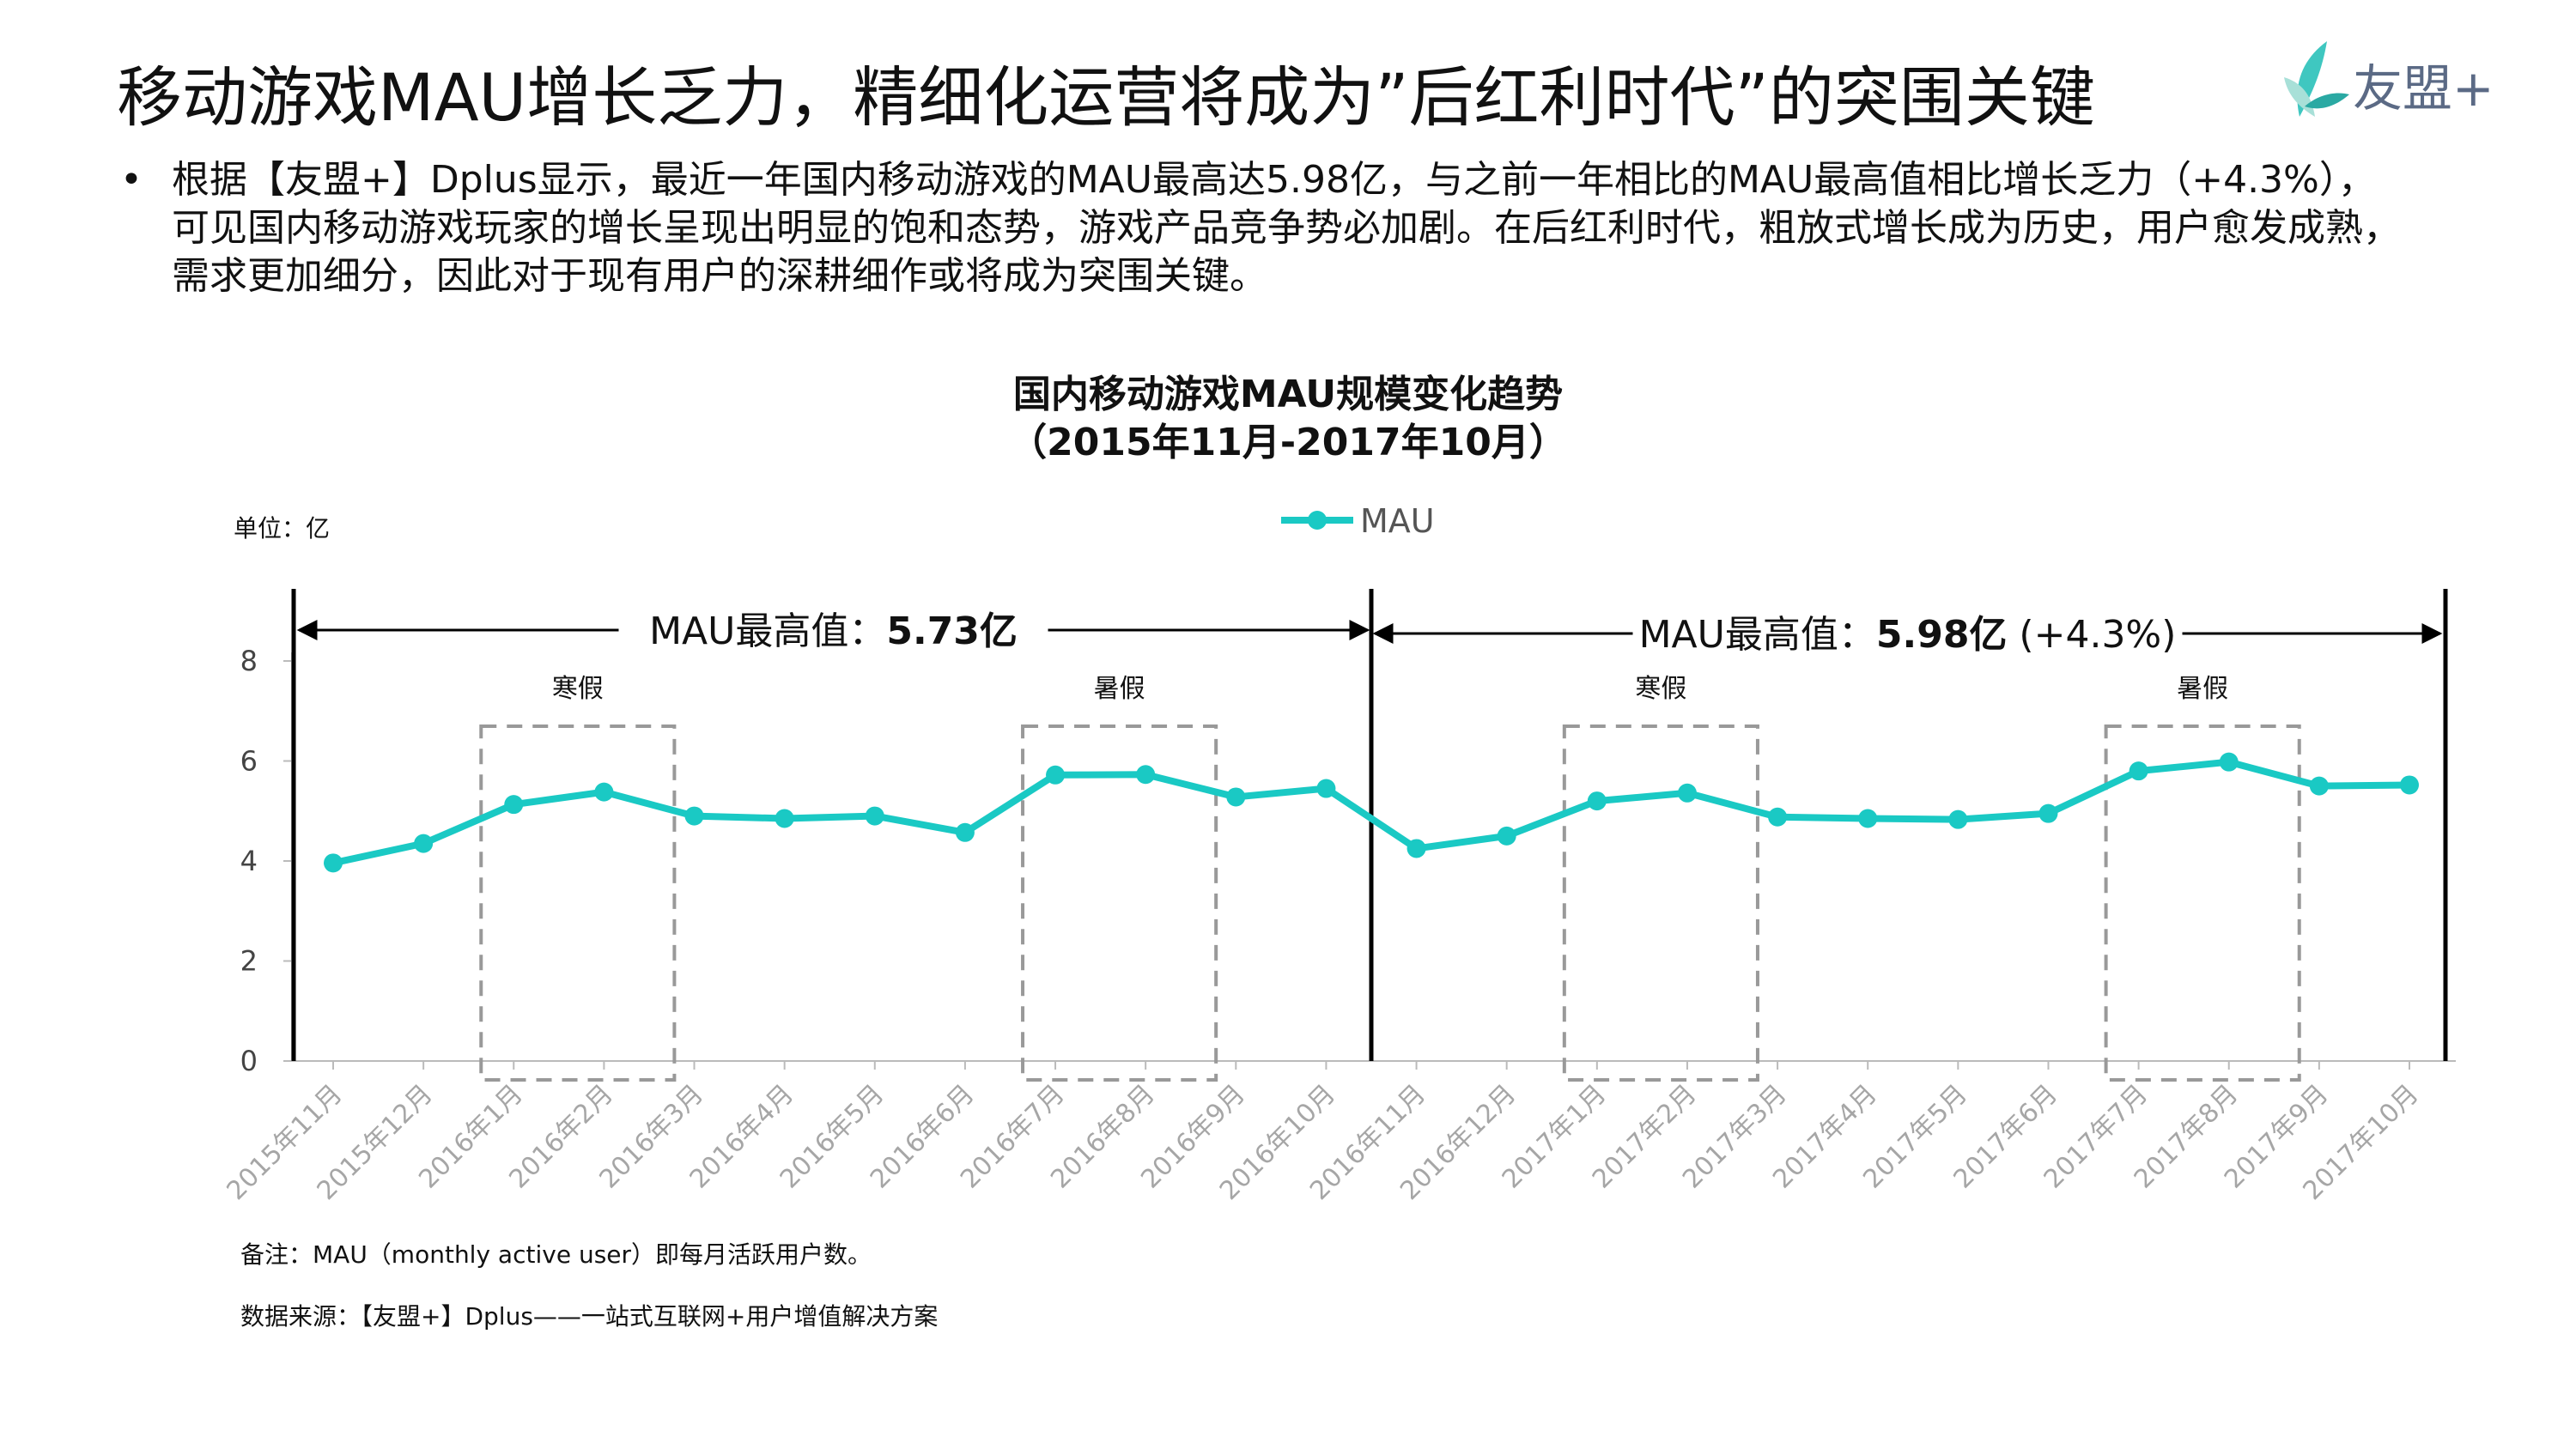 Image resolution: width=2576 pixels, height=1449 pixels. I want to click on page-title: 移动游戏MAU增长乏力，精细化运营将成为”后红利时代”的突围关键, so click(1106, 97).